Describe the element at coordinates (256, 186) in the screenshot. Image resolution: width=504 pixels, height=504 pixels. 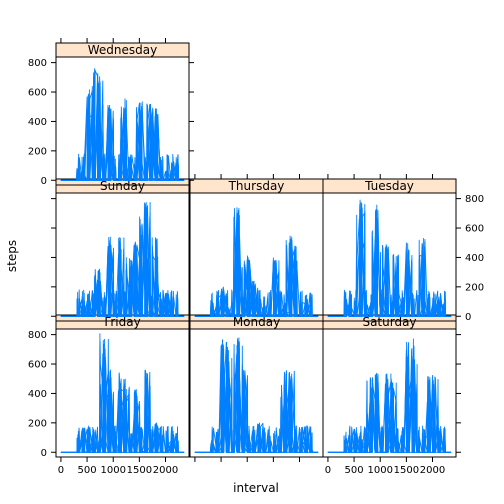
I see `strip-label: Thursday` at that location.